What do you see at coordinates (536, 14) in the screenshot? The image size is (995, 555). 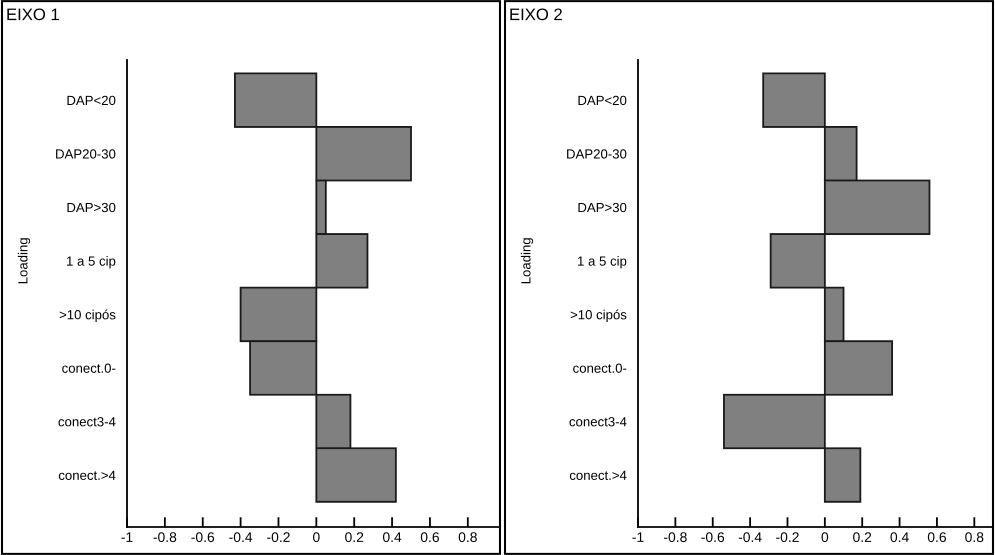 I see `chart-title: EIXO 2` at bounding box center [536, 14].